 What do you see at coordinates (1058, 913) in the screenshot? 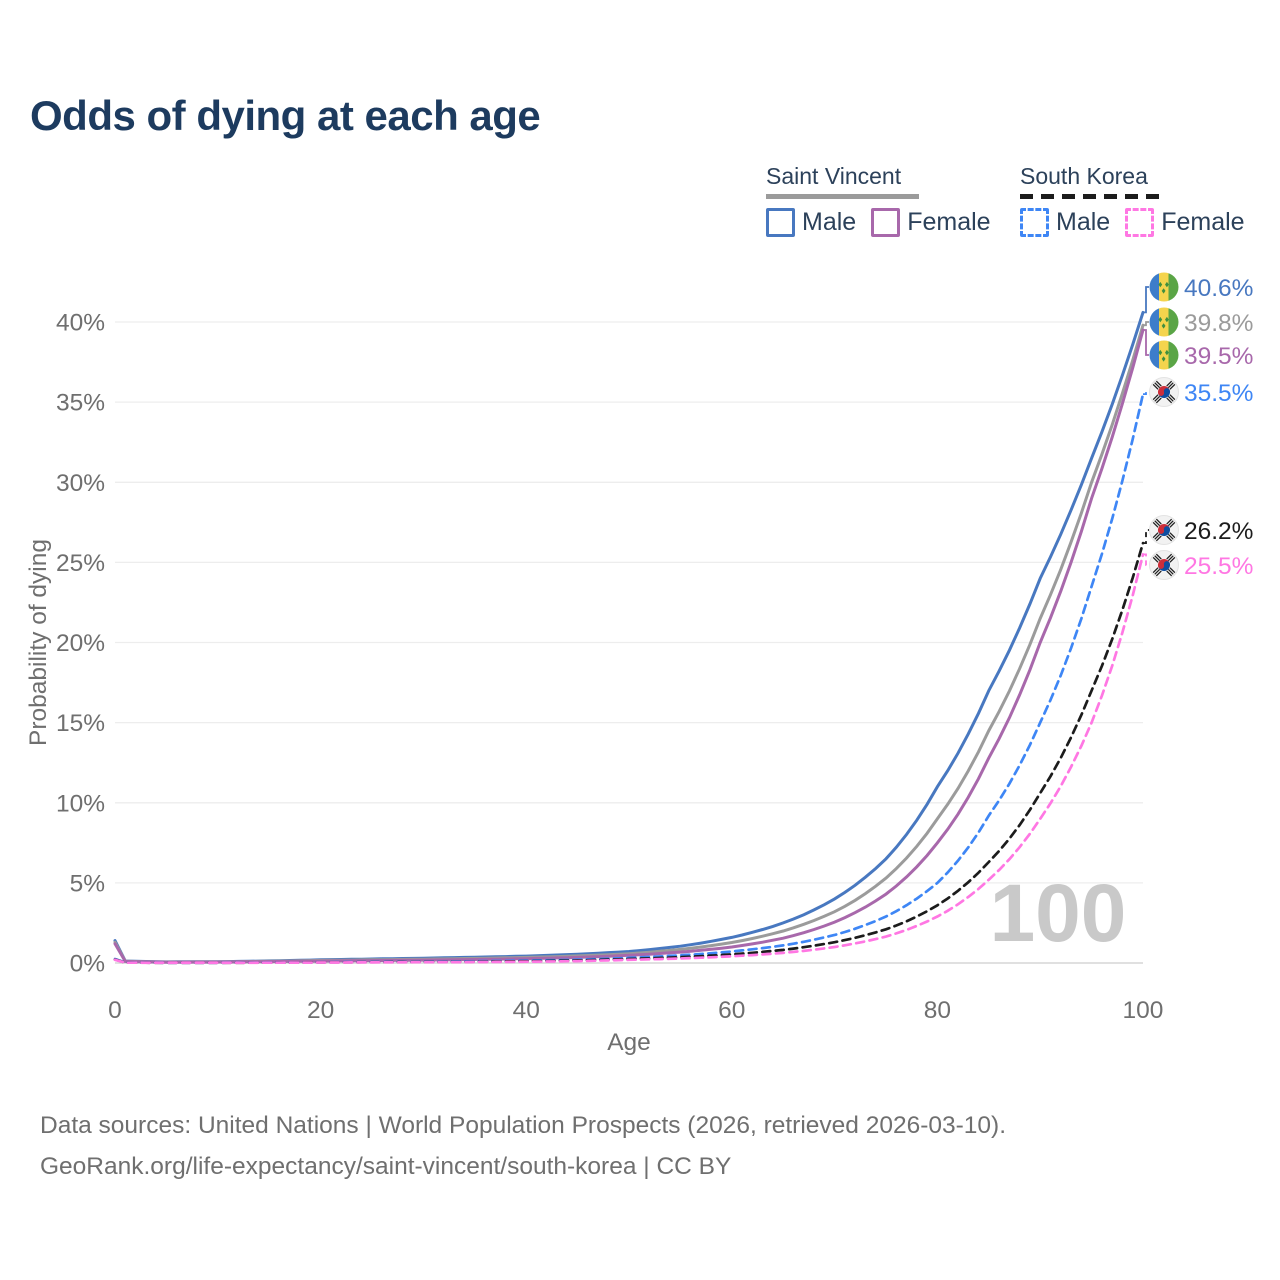
I see `watermark-100: 100` at bounding box center [1058, 913].